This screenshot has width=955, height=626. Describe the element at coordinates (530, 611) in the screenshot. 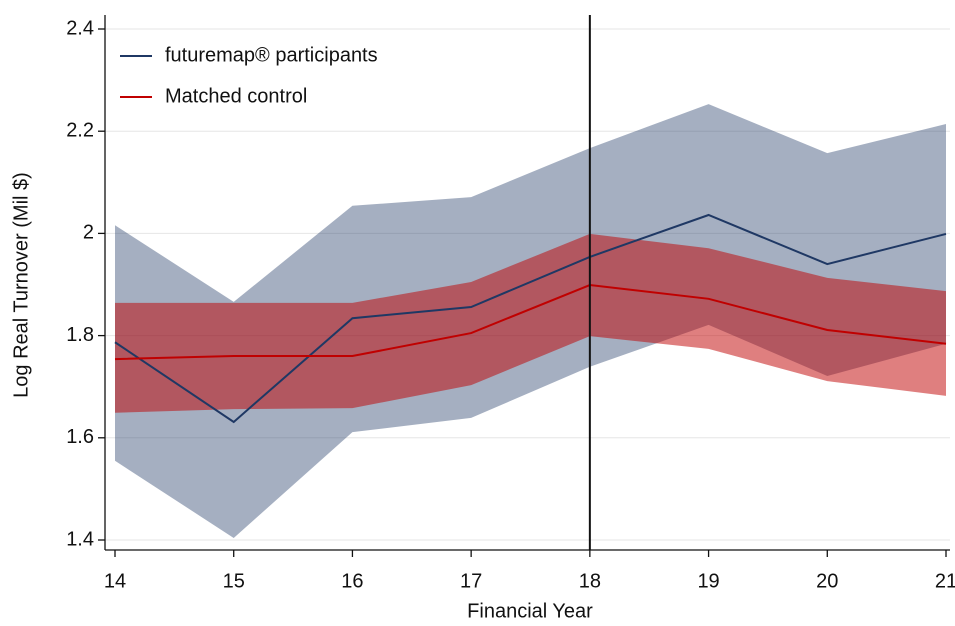

I see `x-axis-label: Financial Year` at that location.